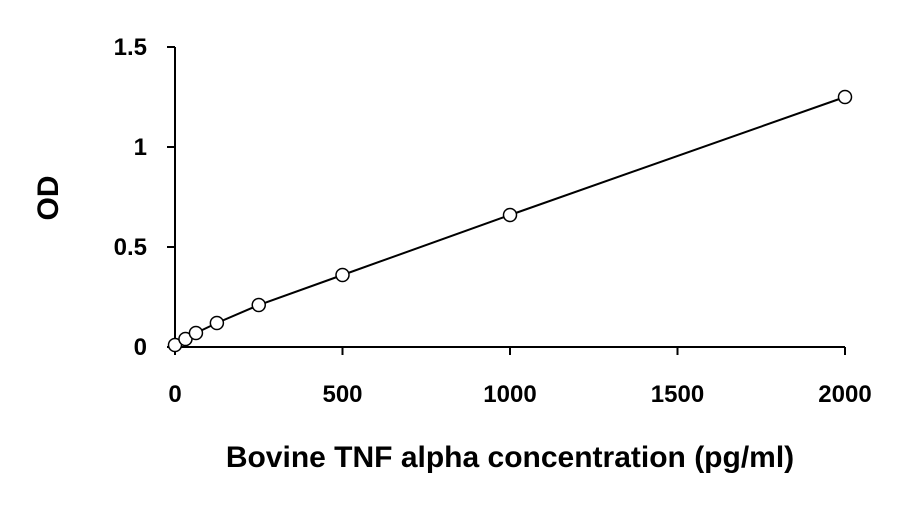  I want to click on x-tick-label: 2000, so click(844, 394).